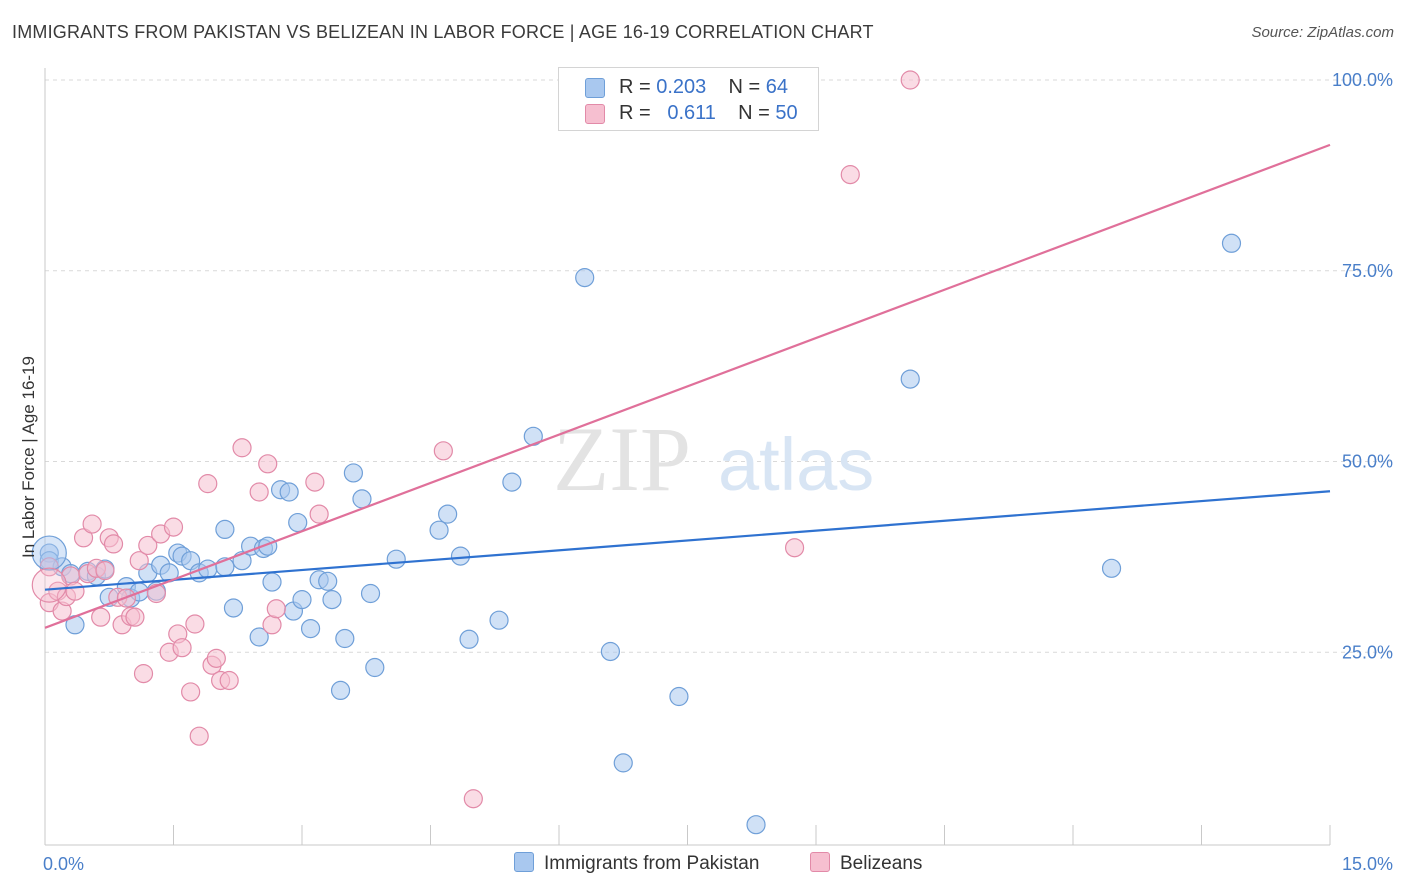 Image resolution: width=1406 pixels, height=892 pixels. Describe the element at coordinates (622, 459) in the screenshot. I see `watermark-zip: ZIP` at that location.